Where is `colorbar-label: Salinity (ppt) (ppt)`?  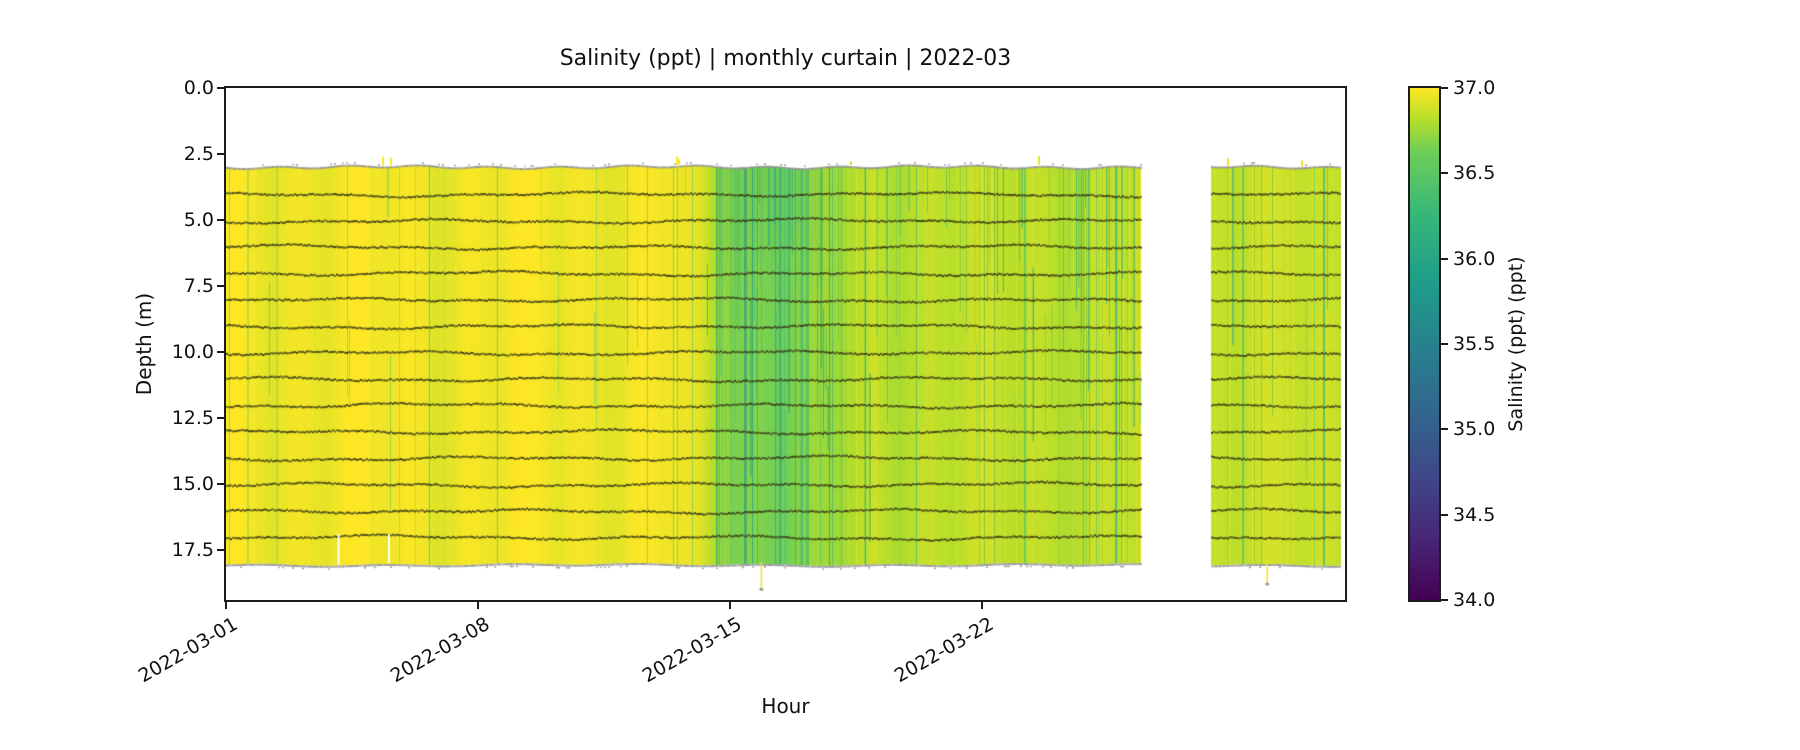
colorbar-label: Salinity (ppt) (ppt) is located at coordinates (1516, 344).